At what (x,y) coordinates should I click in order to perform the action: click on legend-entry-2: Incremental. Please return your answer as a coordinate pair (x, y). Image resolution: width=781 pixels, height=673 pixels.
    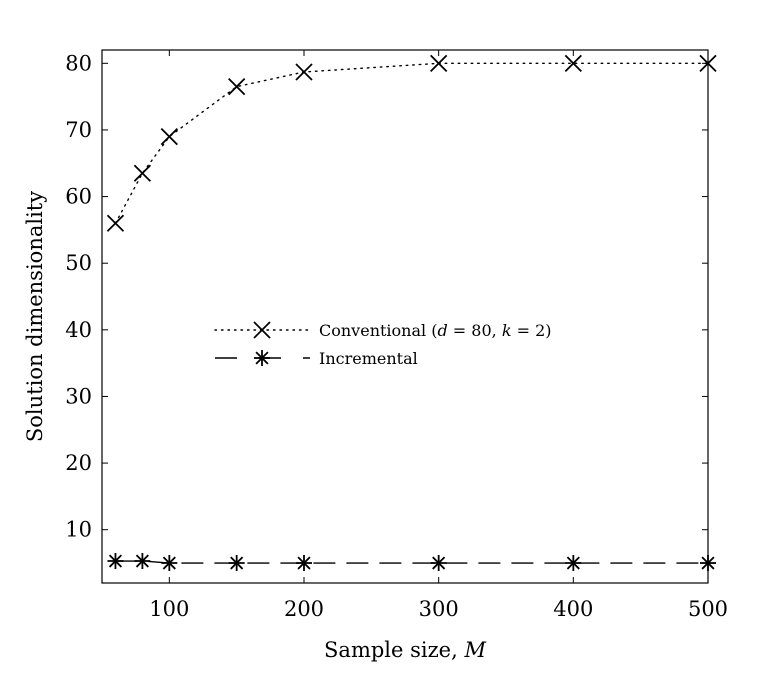
    Looking at the image, I should click on (316, 358).